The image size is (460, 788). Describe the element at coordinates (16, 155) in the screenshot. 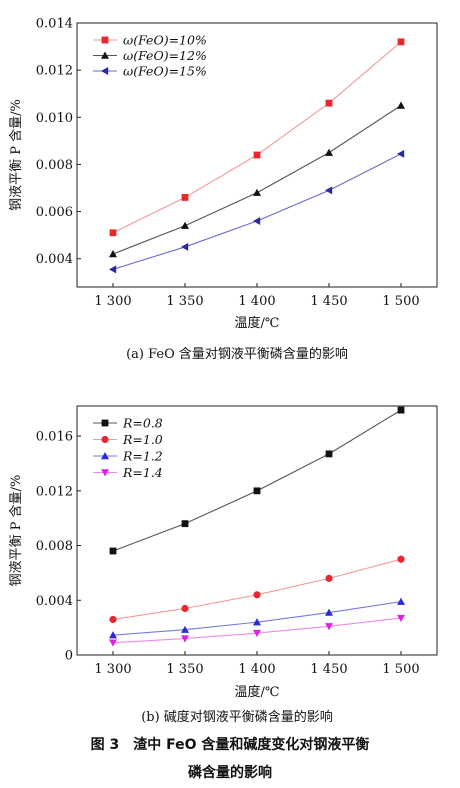

I see `chart-a-y-axis-label: 钢液平衡 P 含量/%` at that location.